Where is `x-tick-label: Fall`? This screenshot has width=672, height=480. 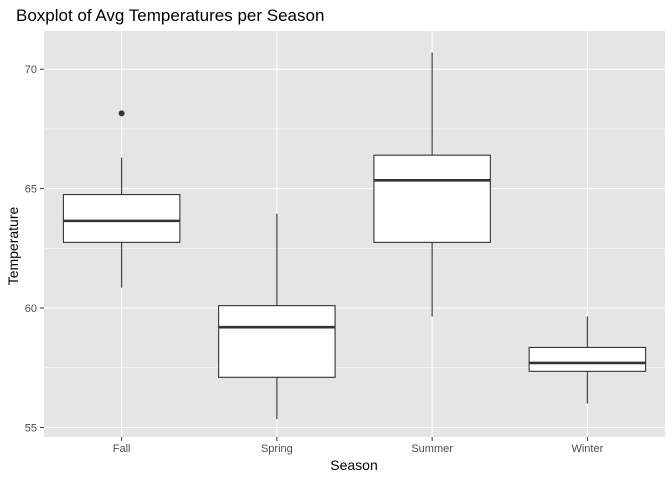
x-tick-label: Fall is located at coordinates (122, 449).